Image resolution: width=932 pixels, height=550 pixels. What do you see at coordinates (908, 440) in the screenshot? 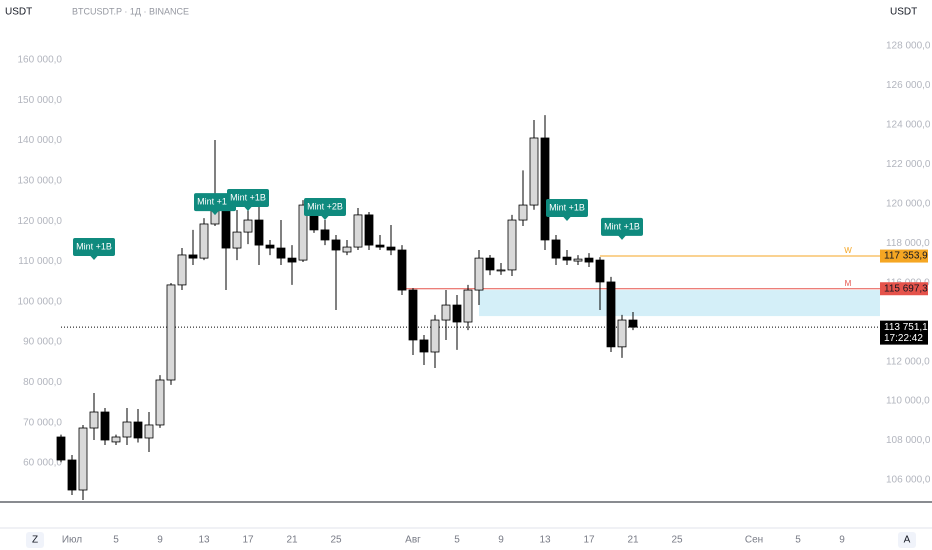
I see `y-tick-label: 108 000,0` at bounding box center [908, 440].